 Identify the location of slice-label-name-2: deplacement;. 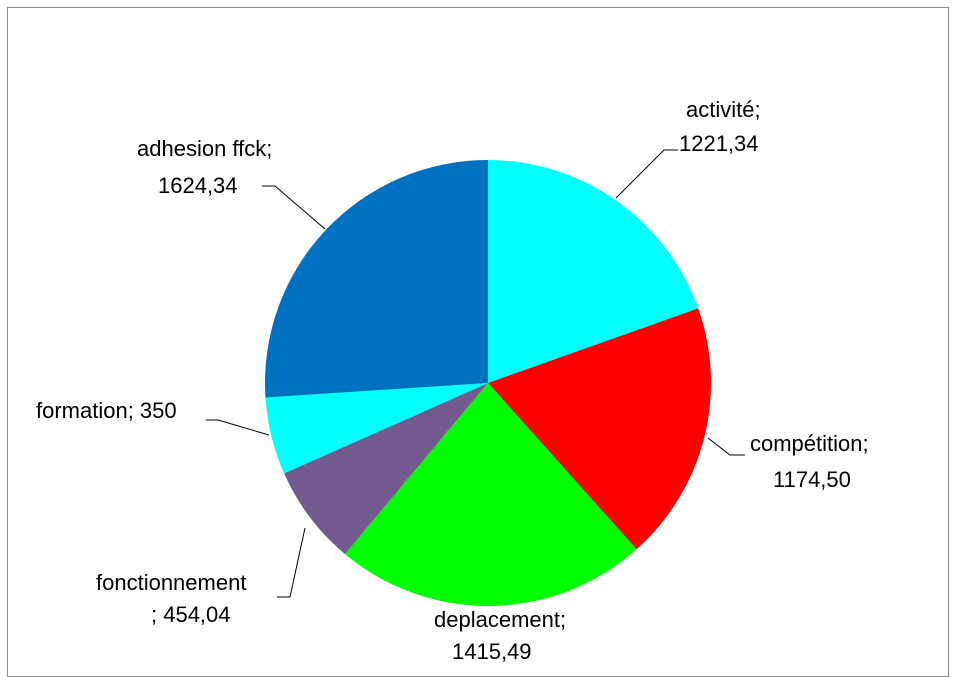
(500, 619).